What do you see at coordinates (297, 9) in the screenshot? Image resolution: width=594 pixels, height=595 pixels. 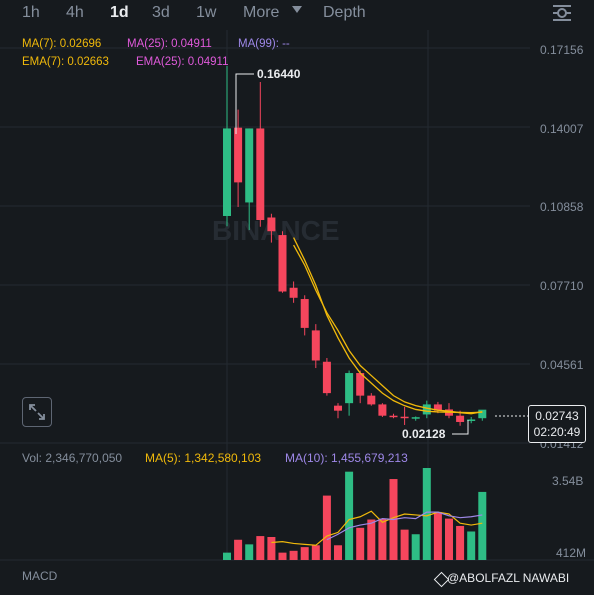 I see `chevron-down-icon` at bounding box center [297, 9].